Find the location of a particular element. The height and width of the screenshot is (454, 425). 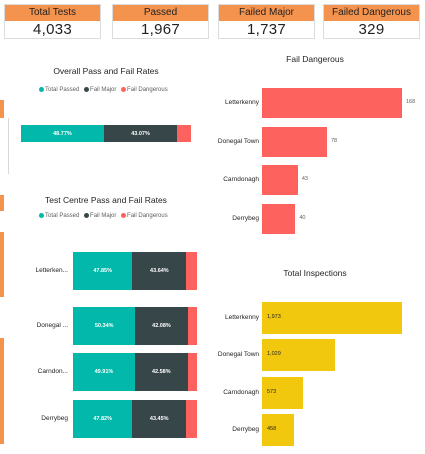

bar-data-label: 458 is located at coordinates (272, 429).